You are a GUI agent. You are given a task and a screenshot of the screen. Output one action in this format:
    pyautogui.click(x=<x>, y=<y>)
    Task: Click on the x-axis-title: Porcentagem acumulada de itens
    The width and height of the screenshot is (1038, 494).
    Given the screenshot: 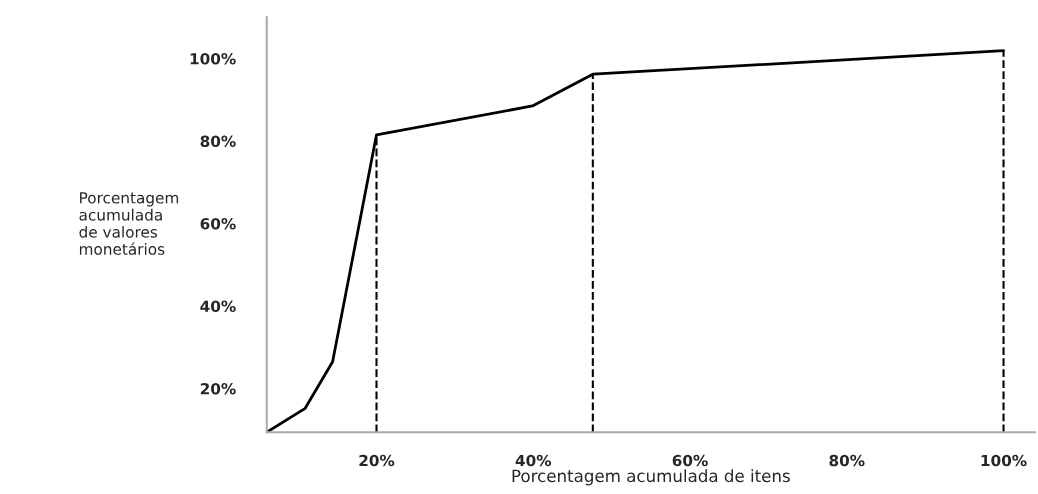 What is the action you would take?
    pyautogui.click(x=651, y=477)
    